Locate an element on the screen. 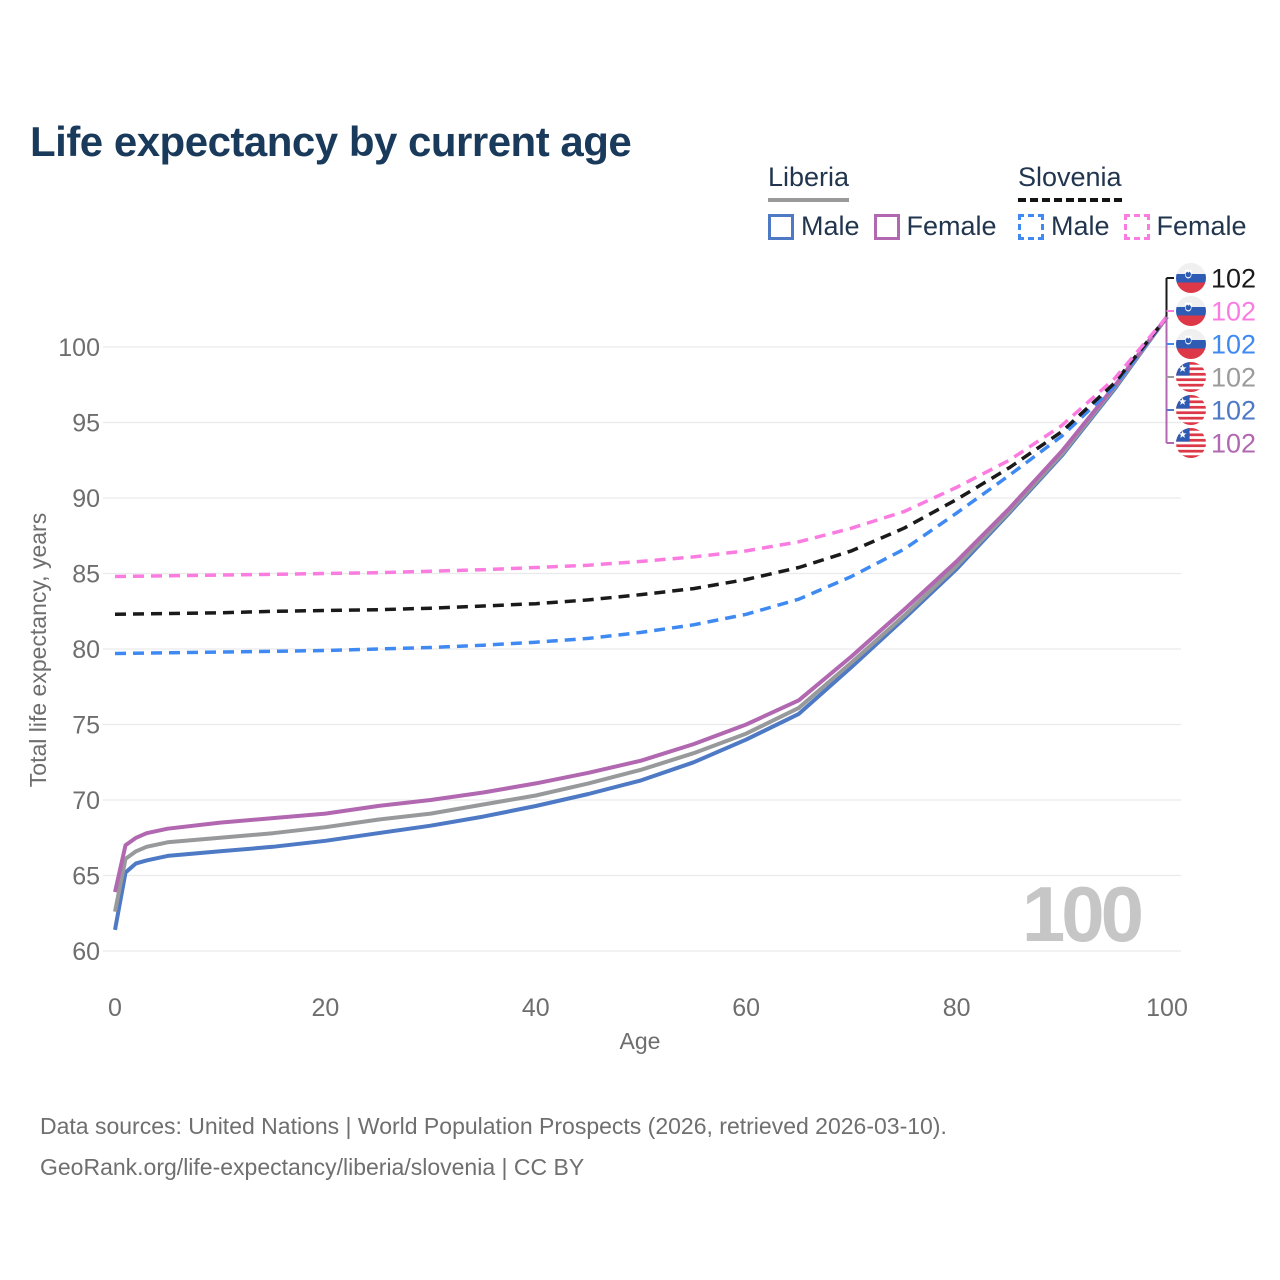  end-value-label-slovenia-male: 102 is located at coordinates (1233, 345).